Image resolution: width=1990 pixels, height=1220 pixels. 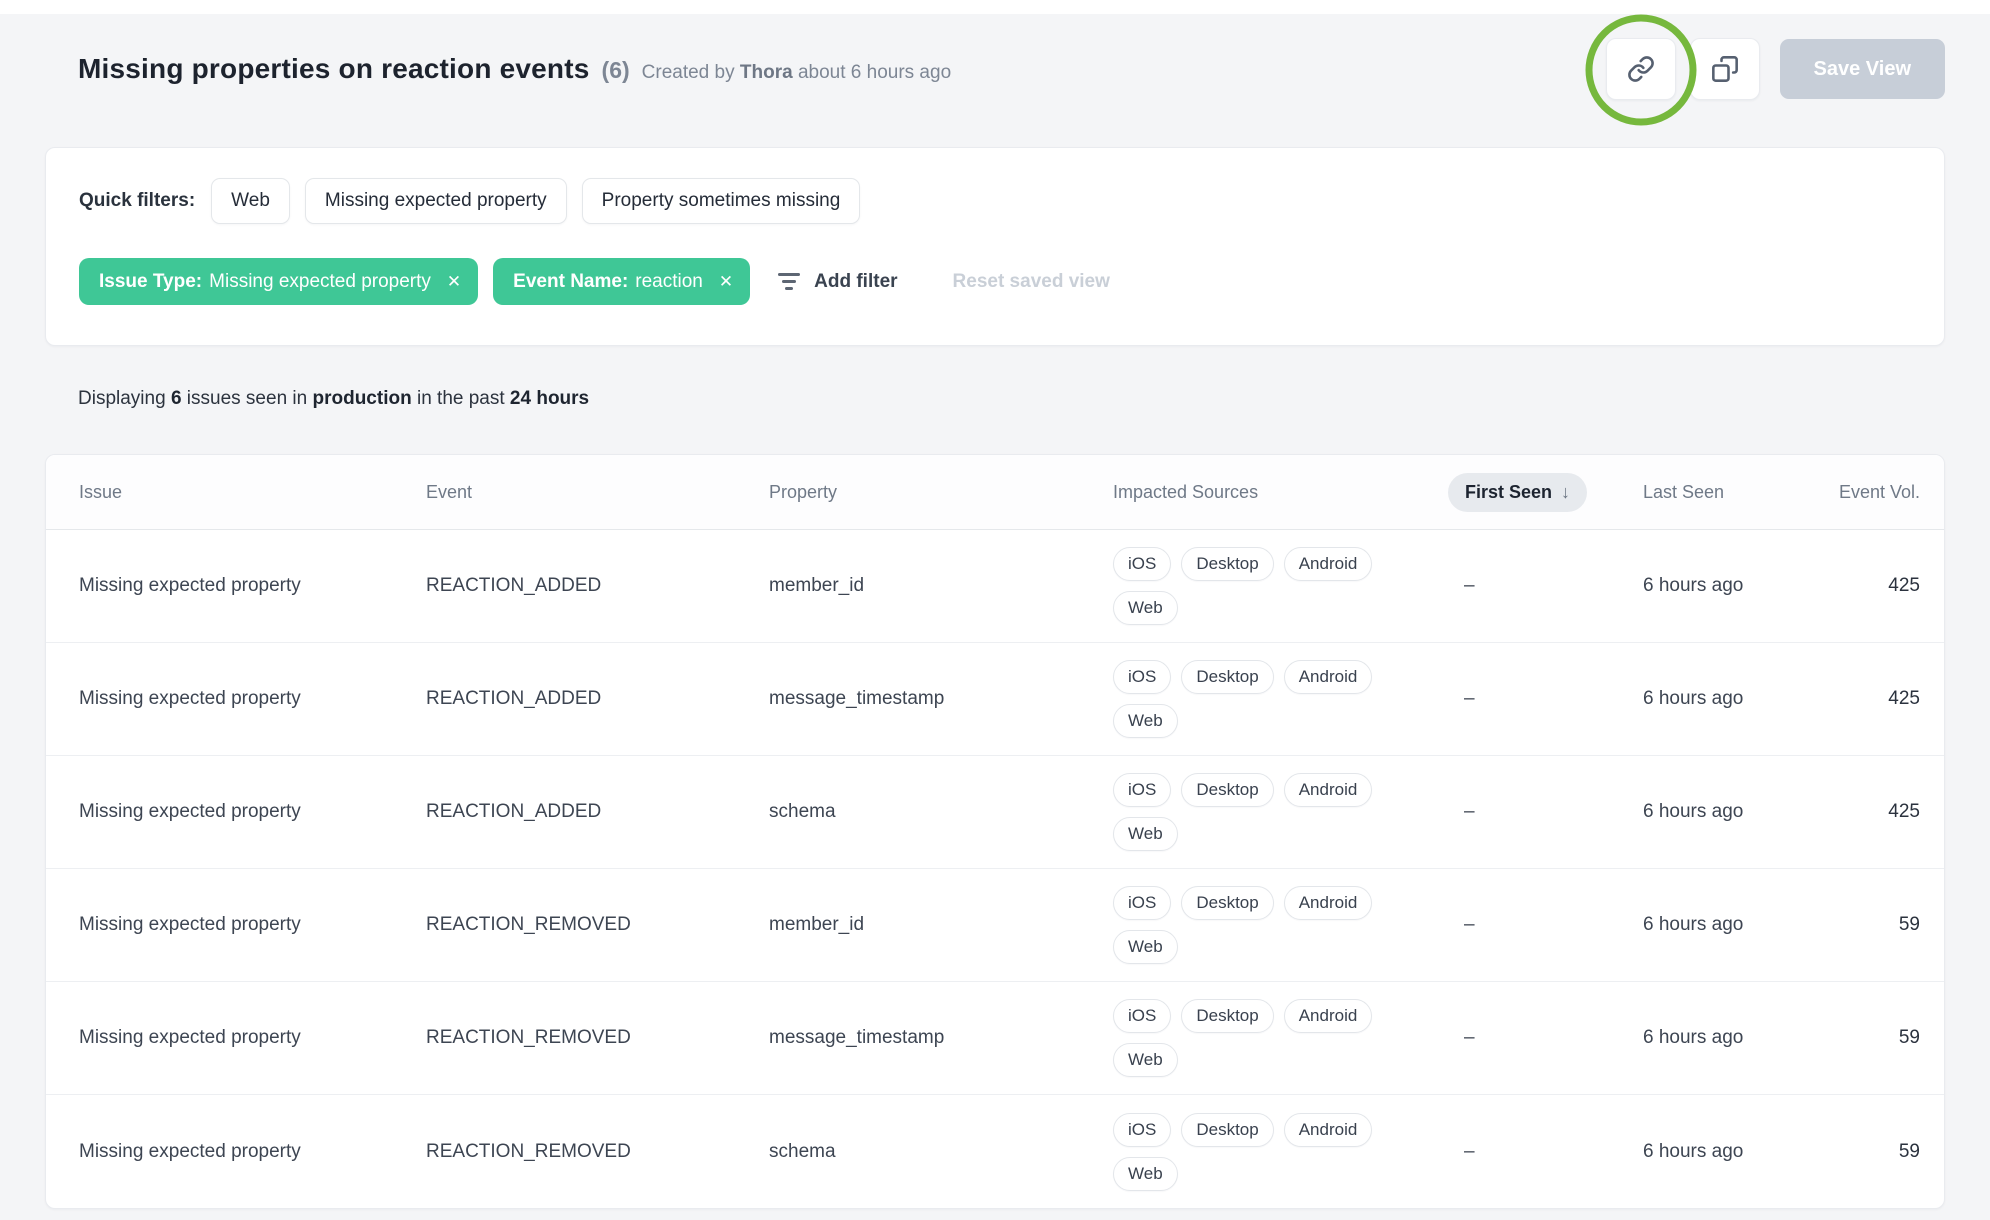 What do you see at coordinates (874, 72) in the screenshot?
I see `created-ago: about 6 hours ago` at bounding box center [874, 72].